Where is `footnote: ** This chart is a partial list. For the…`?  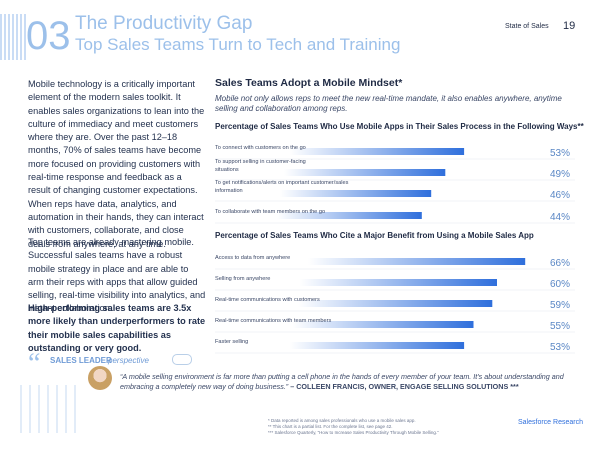
footnote: ** This chart is a partial list. For the… is located at coordinates (330, 426).